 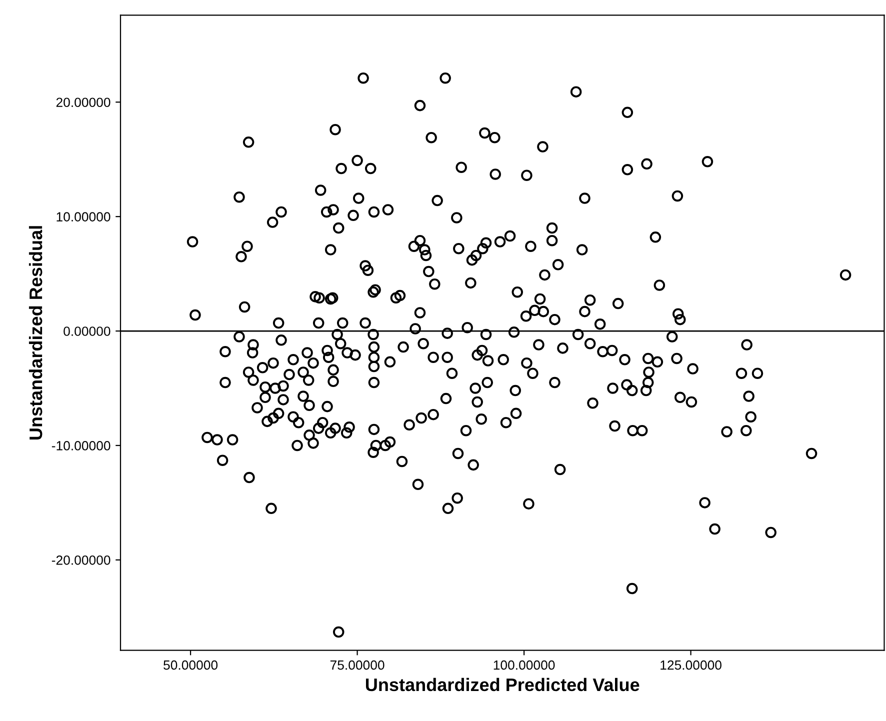 I want to click on y-axis-title: Unstandardized Residual, so click(x=35, y=333).